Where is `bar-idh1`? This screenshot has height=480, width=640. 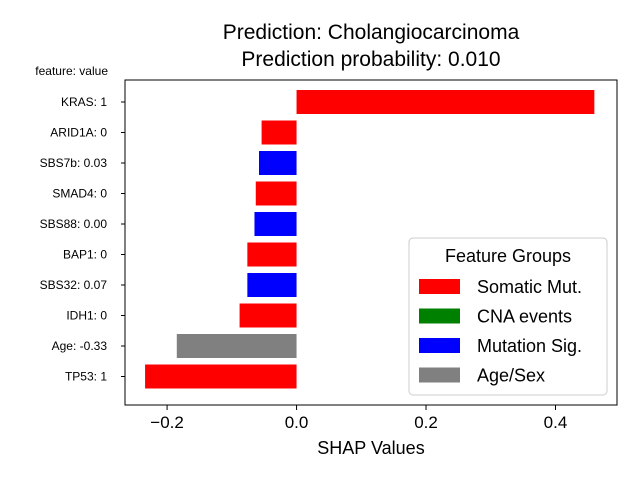 bar-idh1 is located at coordinates (268, 315).